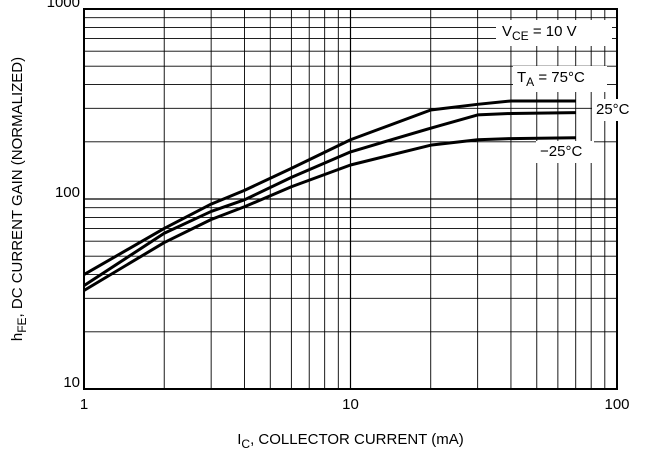 The height and width of the screenshot is (461, 650). Describe the element at coordinates (63, 5) in the screenshot. I see `y-tick-label: 1000` at that location.